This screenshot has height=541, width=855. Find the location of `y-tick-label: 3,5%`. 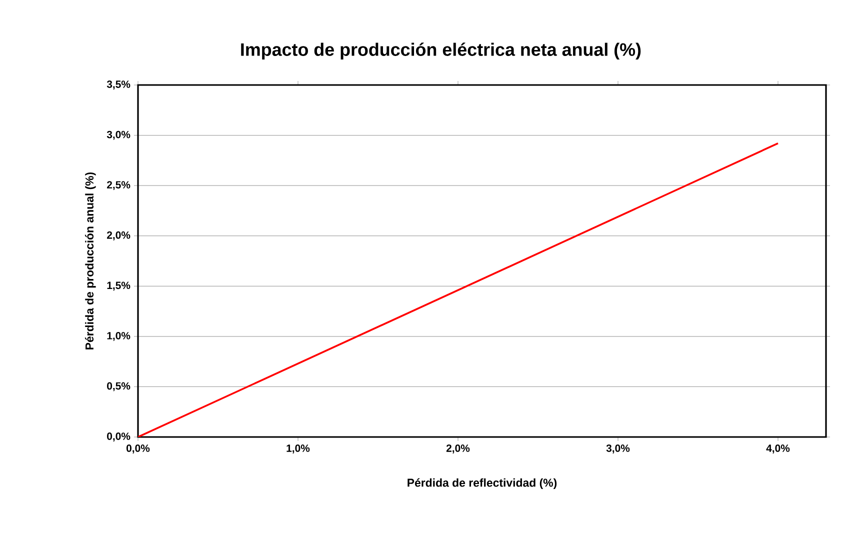

y-tick-label: 3,5% is located at coordinates (118, 85).